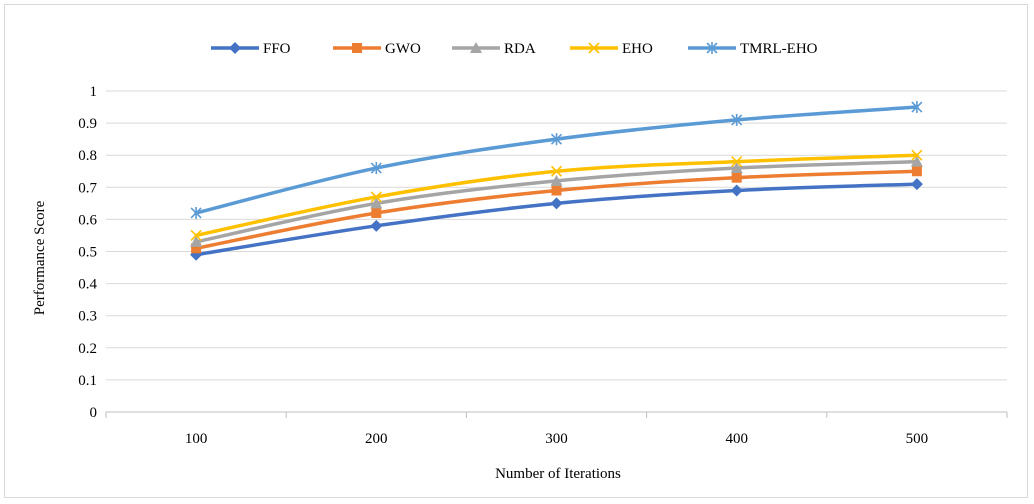 This screenshot has width=1034, height=504. I want to click on legend-item-rda: RDA, so click(494, 49).